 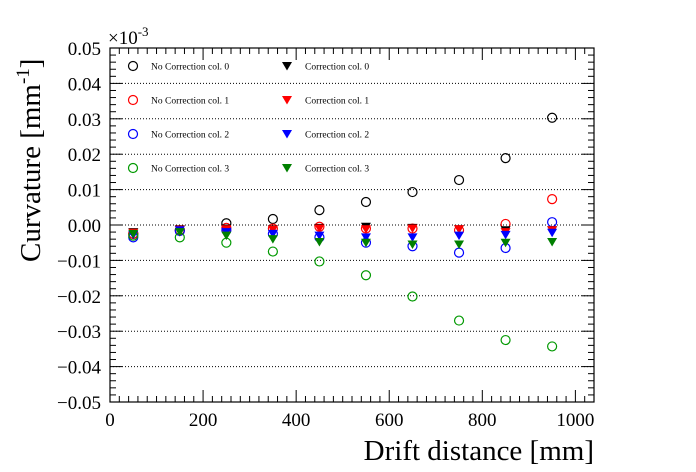 What do you see at coordinates (85, 84) in the screenshot?
I see `y-tick-label-1: 0.04` at bounding box center [85, 84].